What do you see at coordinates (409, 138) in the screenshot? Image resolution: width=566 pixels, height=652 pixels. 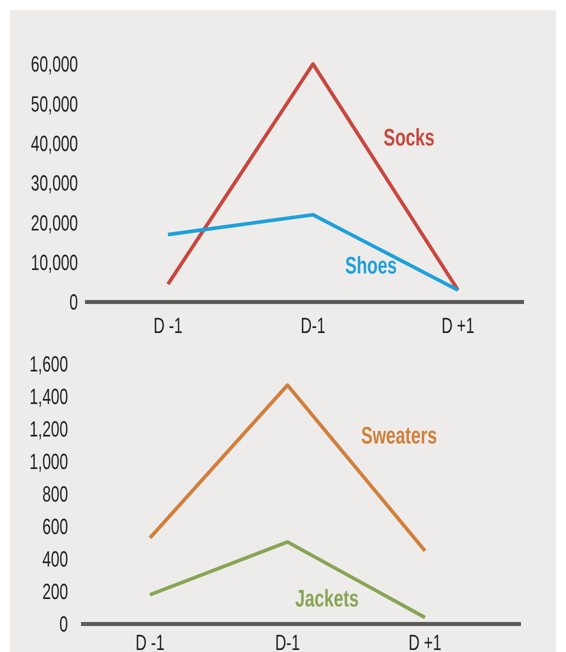 I see `series-label: Socks` at bounding box center [409, 138].